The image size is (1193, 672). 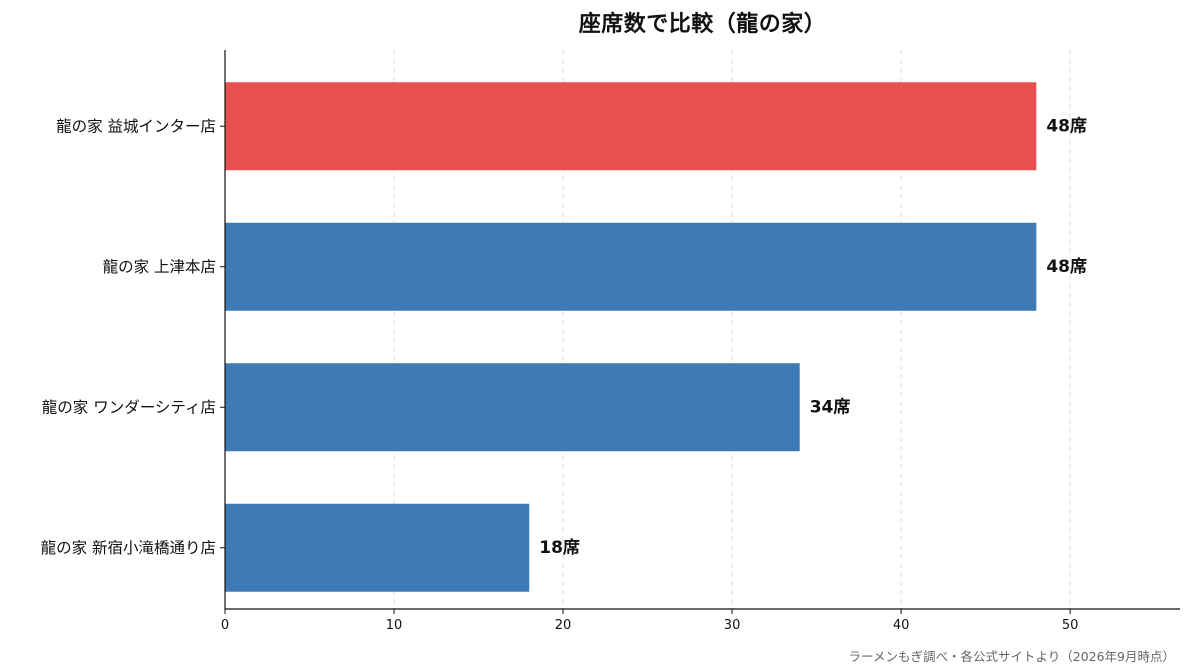 I want to click on x-tick-label-40: 40, so click(x=901, y=625).